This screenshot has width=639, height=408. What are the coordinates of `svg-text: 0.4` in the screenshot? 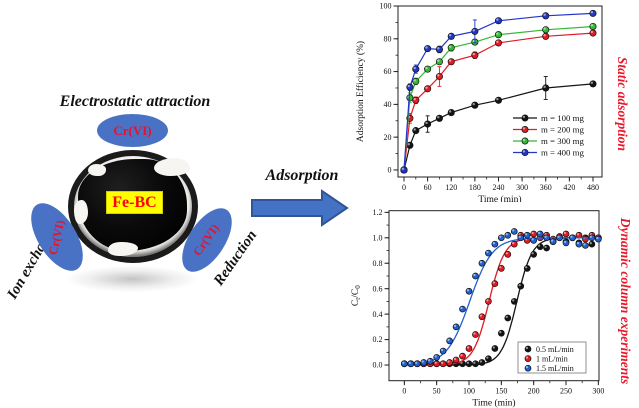 It's located at (378, 314).